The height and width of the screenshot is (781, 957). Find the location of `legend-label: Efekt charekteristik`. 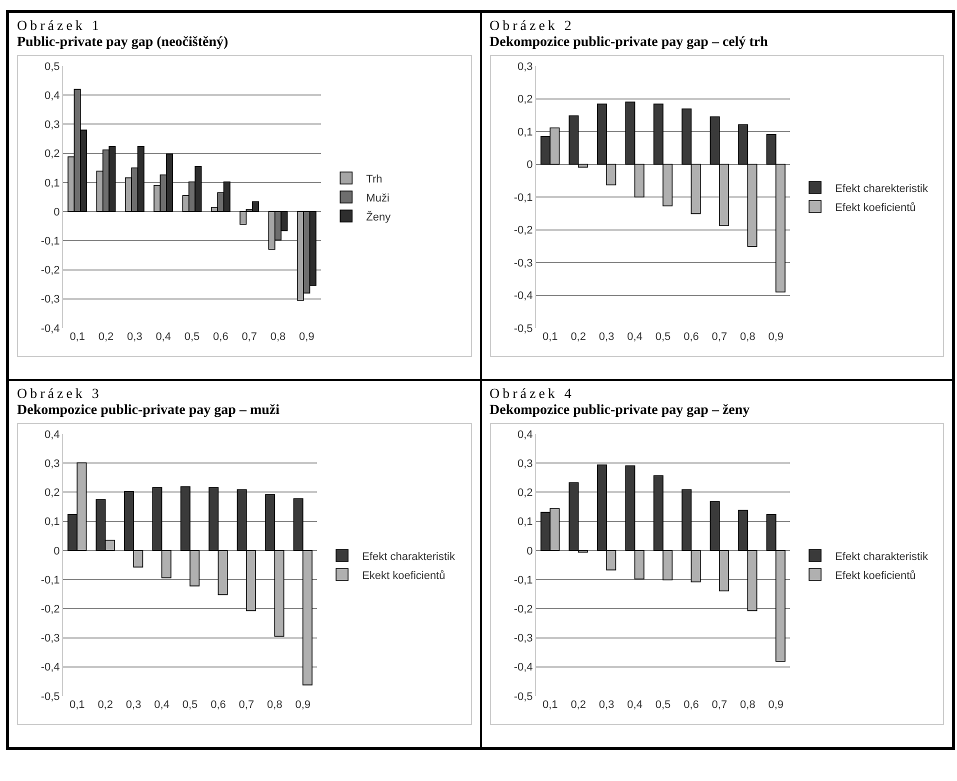

legend-label: Efekt charekteristik is located at coordinates (881, 188).